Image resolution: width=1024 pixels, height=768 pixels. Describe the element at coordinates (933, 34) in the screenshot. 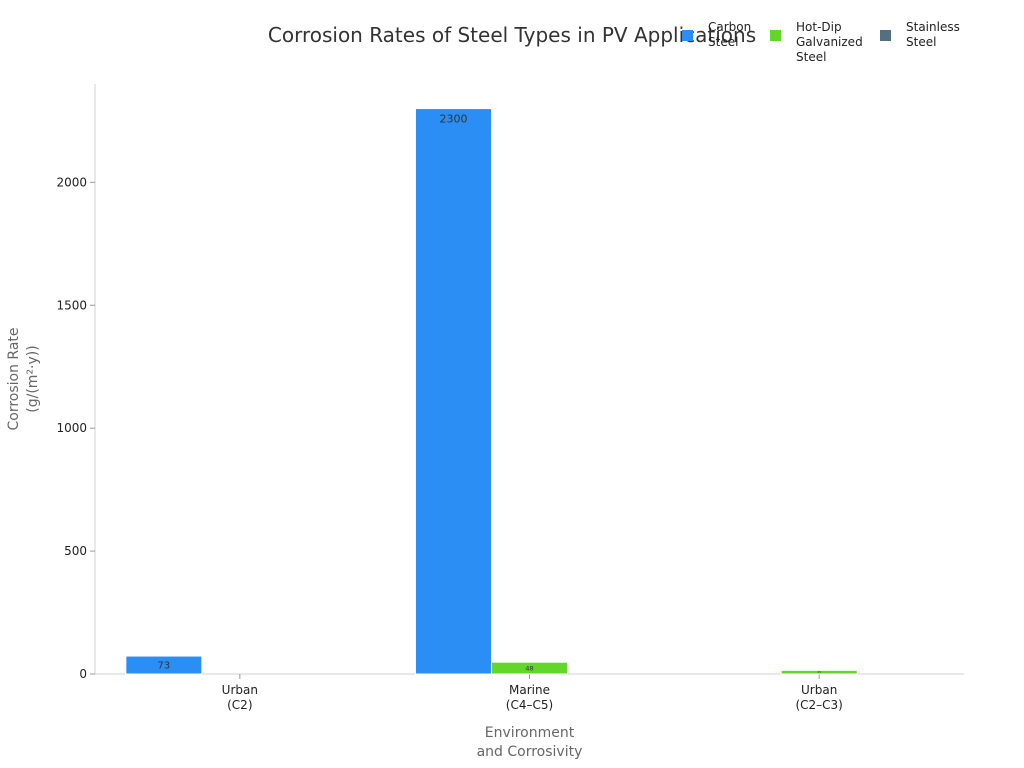

I see `legend-label: Stainless Steel` at that location.